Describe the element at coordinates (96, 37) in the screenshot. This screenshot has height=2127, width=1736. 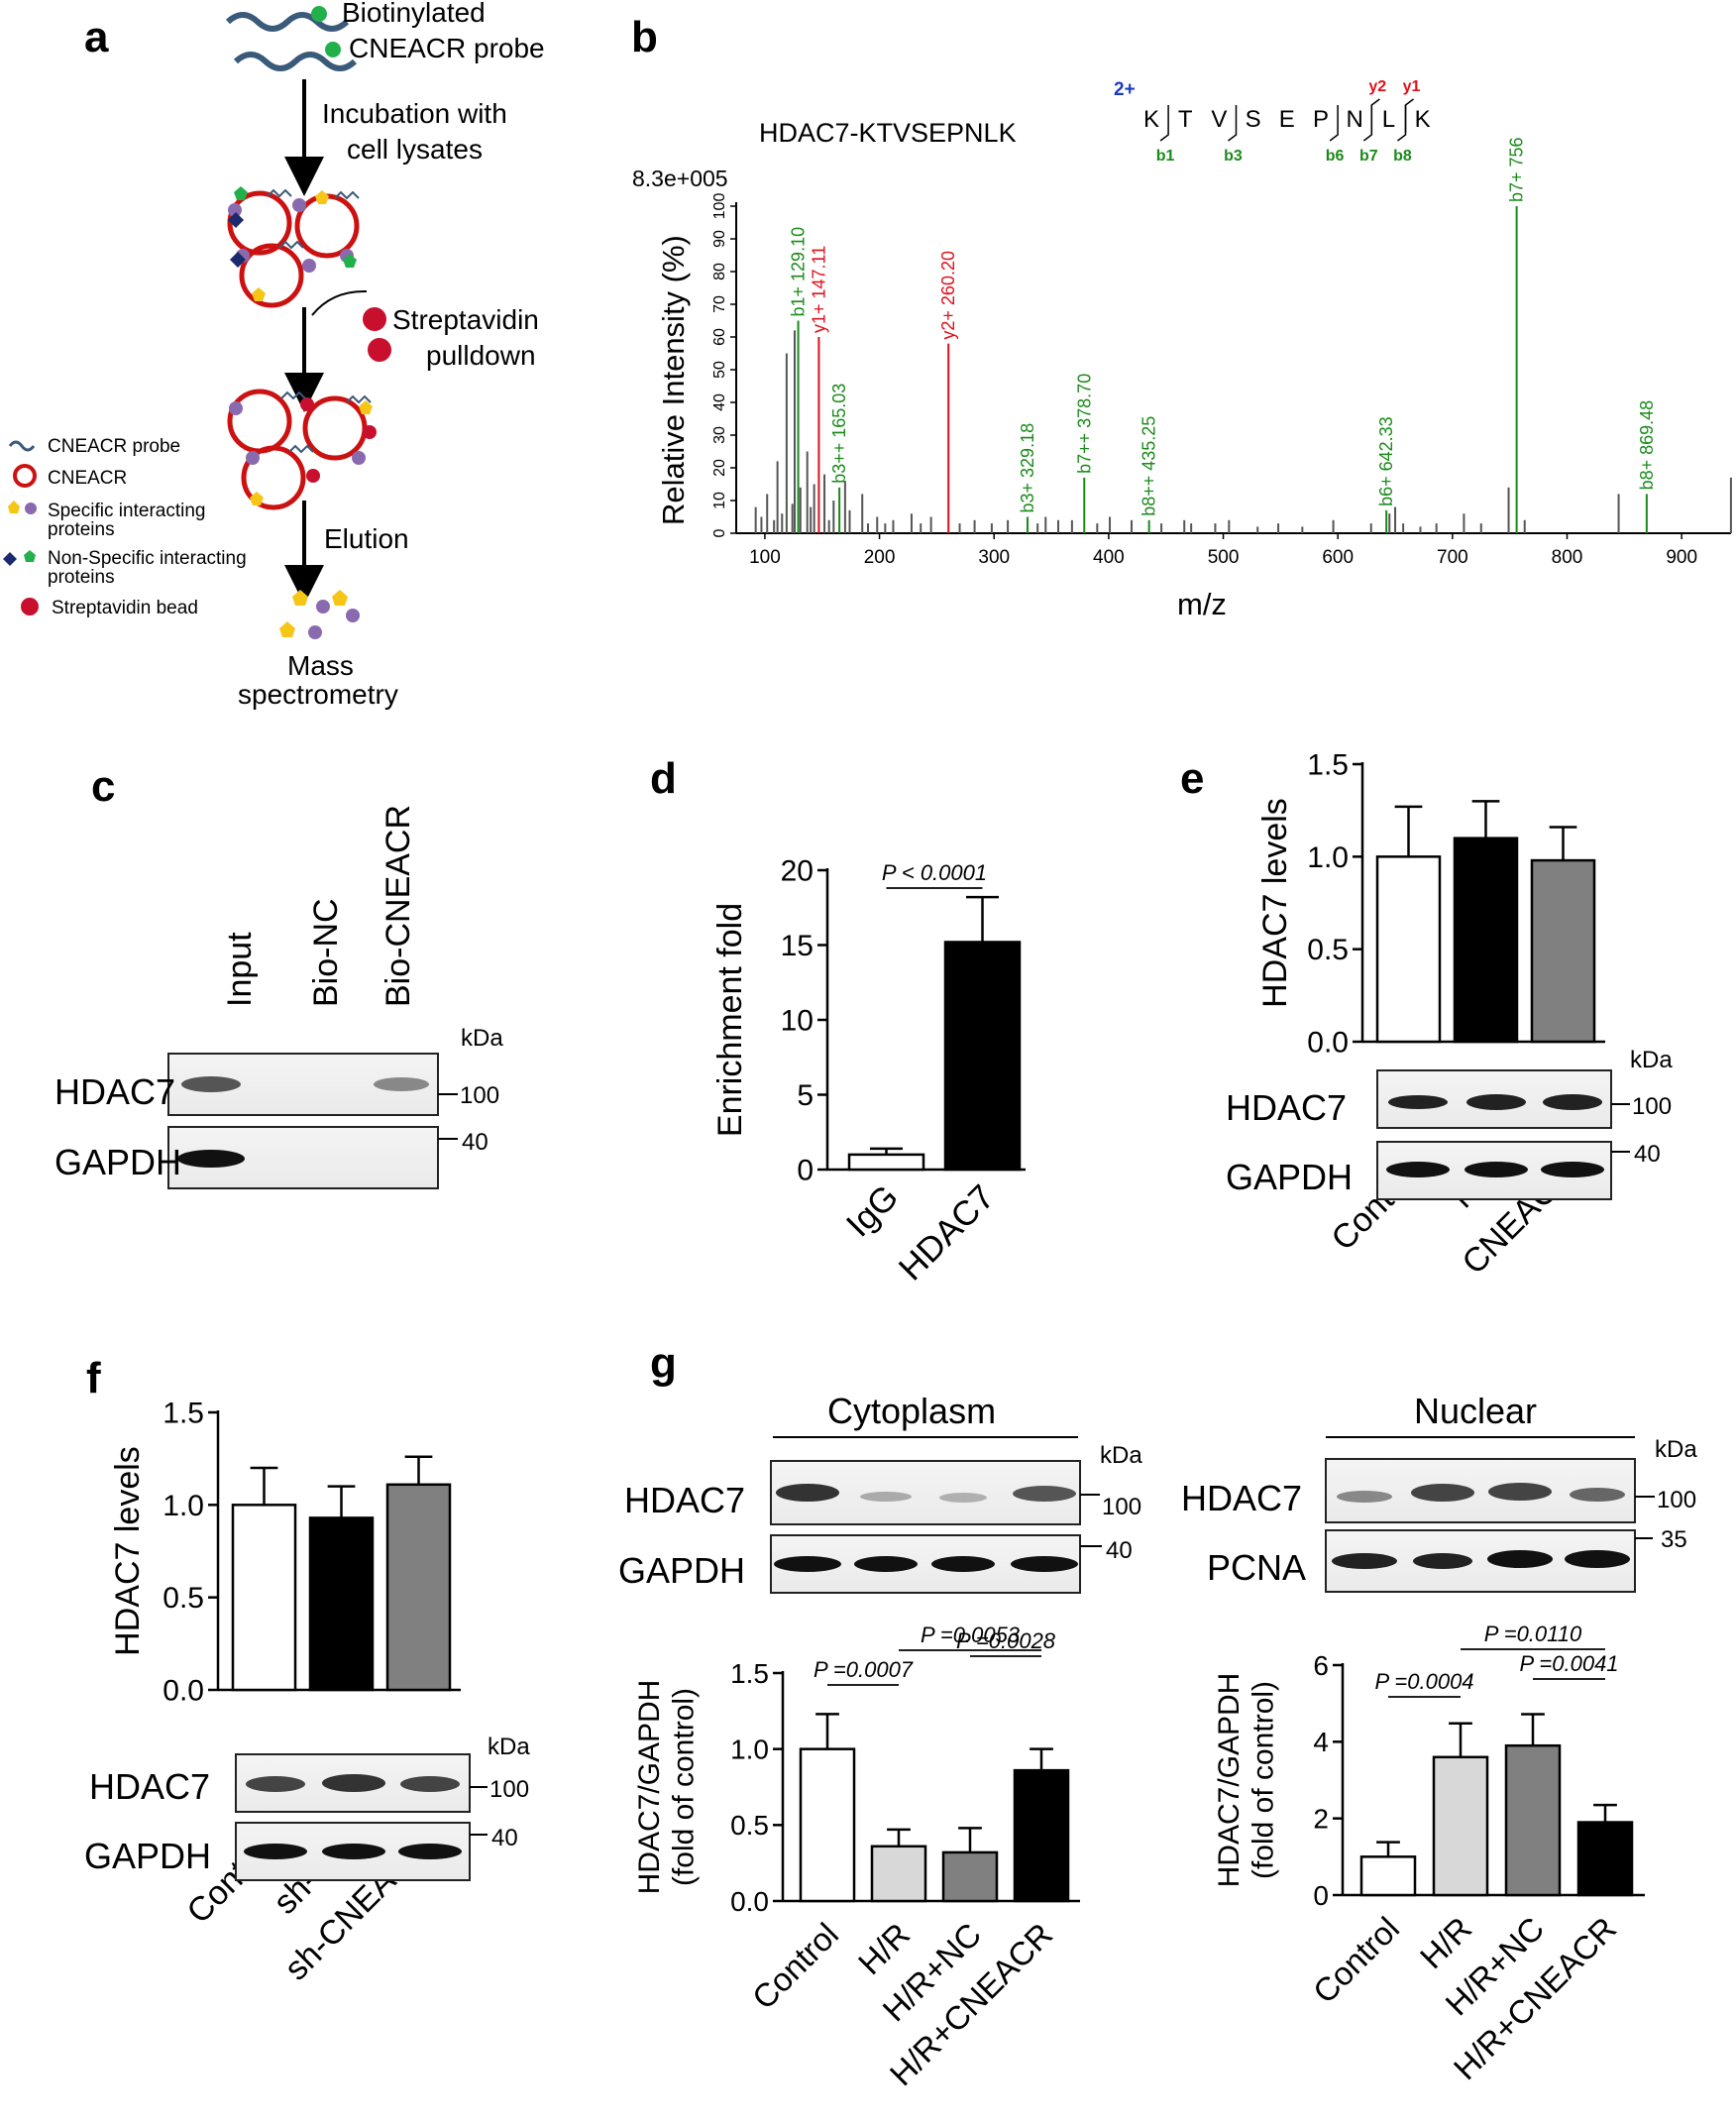
I see `panel-label-a: a` at that location.